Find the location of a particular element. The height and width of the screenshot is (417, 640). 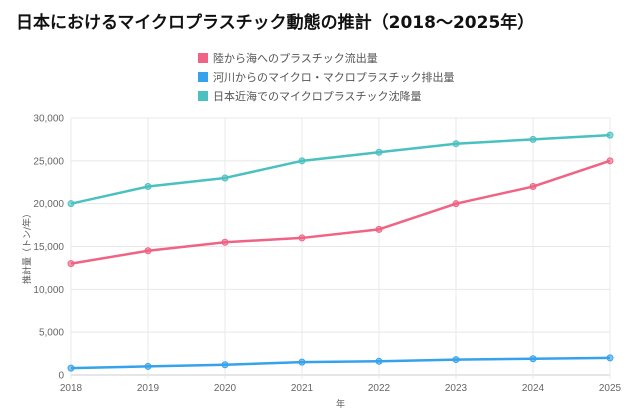

x-tick-label: 2025 is located at coordinates (610, 388).